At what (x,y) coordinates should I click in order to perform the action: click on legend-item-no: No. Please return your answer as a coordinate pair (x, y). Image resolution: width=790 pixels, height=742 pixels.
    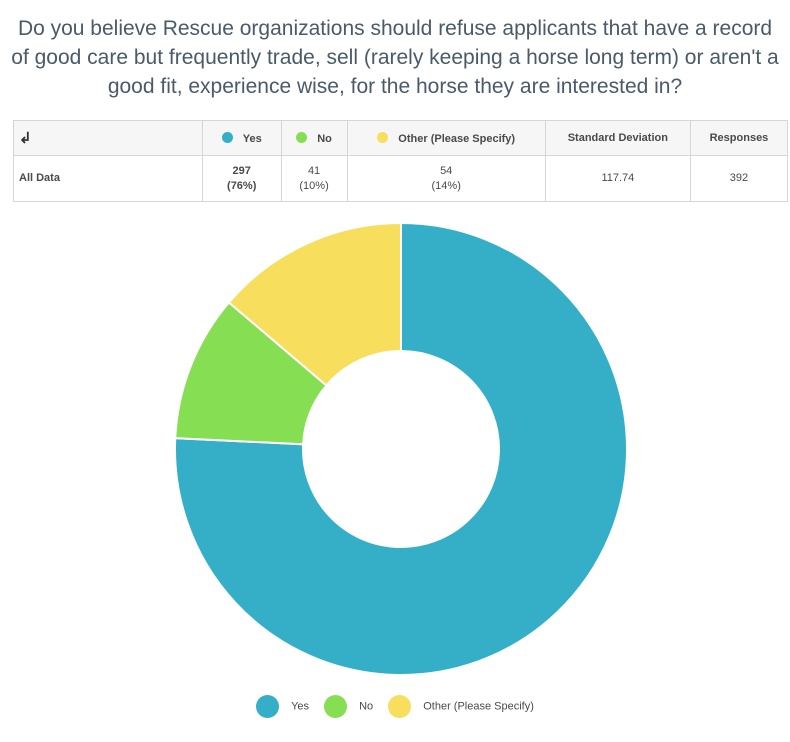
    Looking at the image, I should click on (348, 706).